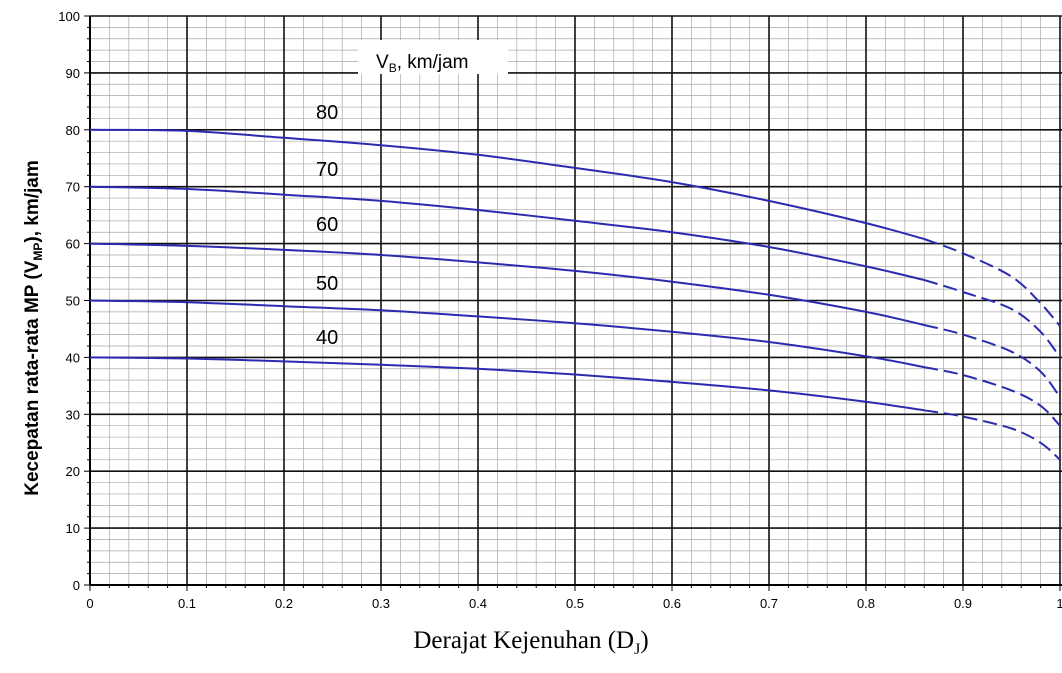 This screenshot has height=673, width=1062. I want to click on y-tick-label: 30, so click(73, 414).